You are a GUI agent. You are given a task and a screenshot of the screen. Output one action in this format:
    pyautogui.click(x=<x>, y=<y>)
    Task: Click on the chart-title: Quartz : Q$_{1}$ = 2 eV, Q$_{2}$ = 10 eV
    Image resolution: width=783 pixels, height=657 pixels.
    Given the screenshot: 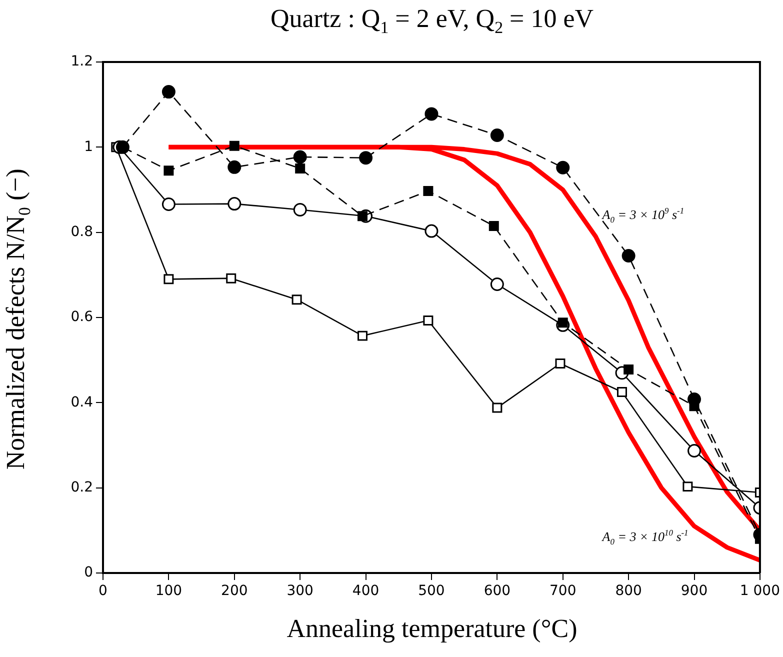 What is the action you would take?
    pyautogui.click(x=432, y=21)
    